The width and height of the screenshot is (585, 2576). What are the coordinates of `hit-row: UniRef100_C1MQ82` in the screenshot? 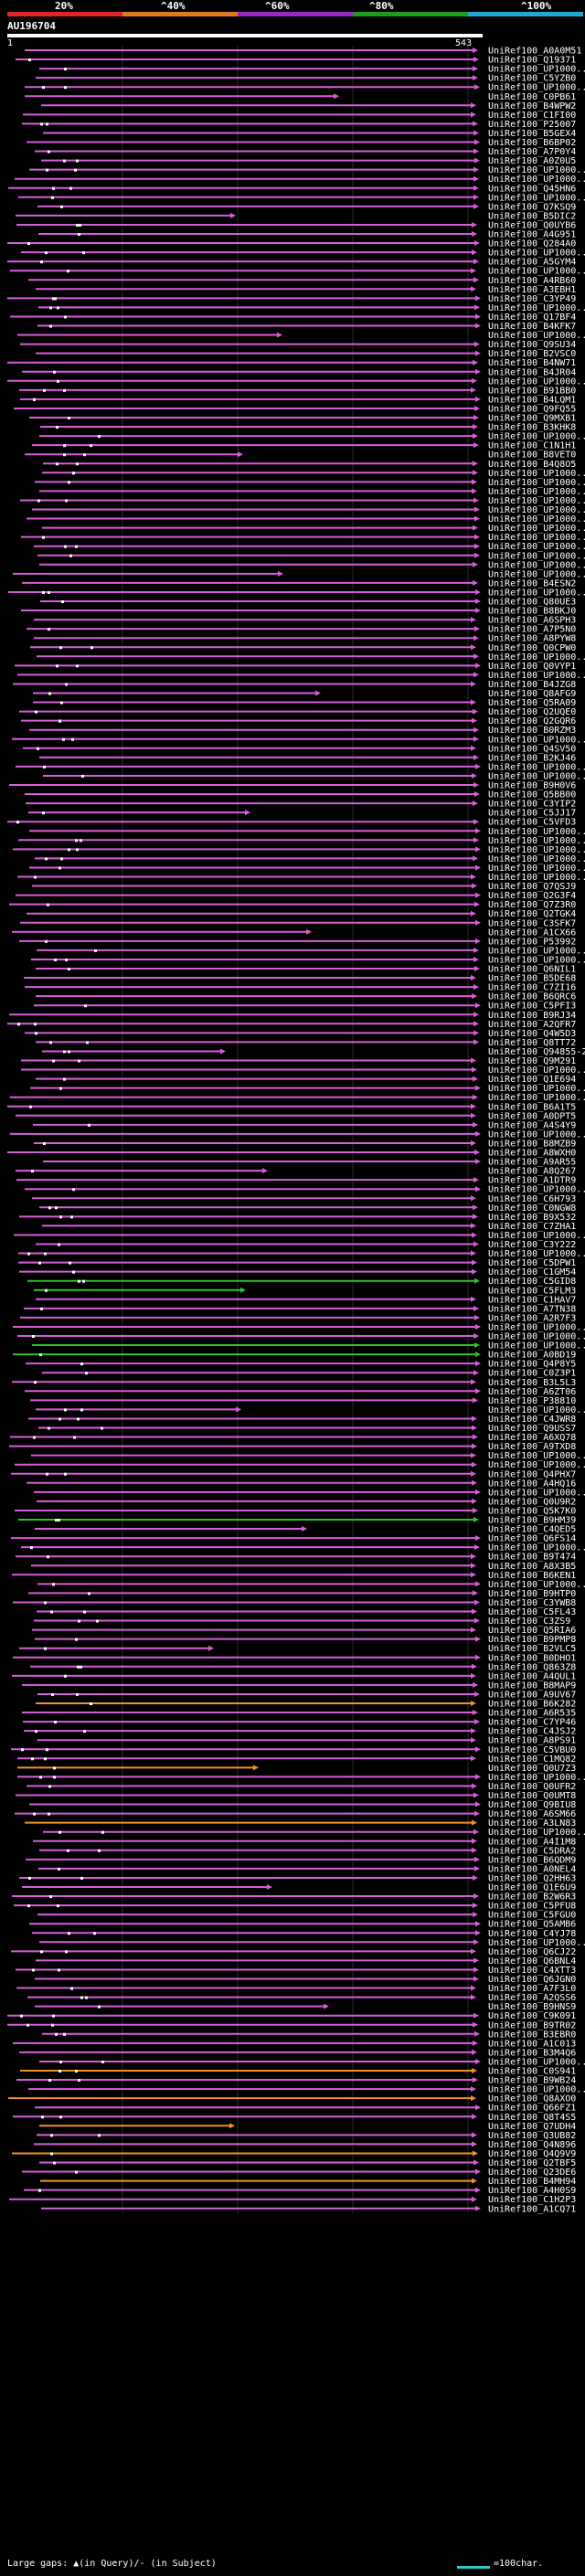 It's located at (297, 1759).